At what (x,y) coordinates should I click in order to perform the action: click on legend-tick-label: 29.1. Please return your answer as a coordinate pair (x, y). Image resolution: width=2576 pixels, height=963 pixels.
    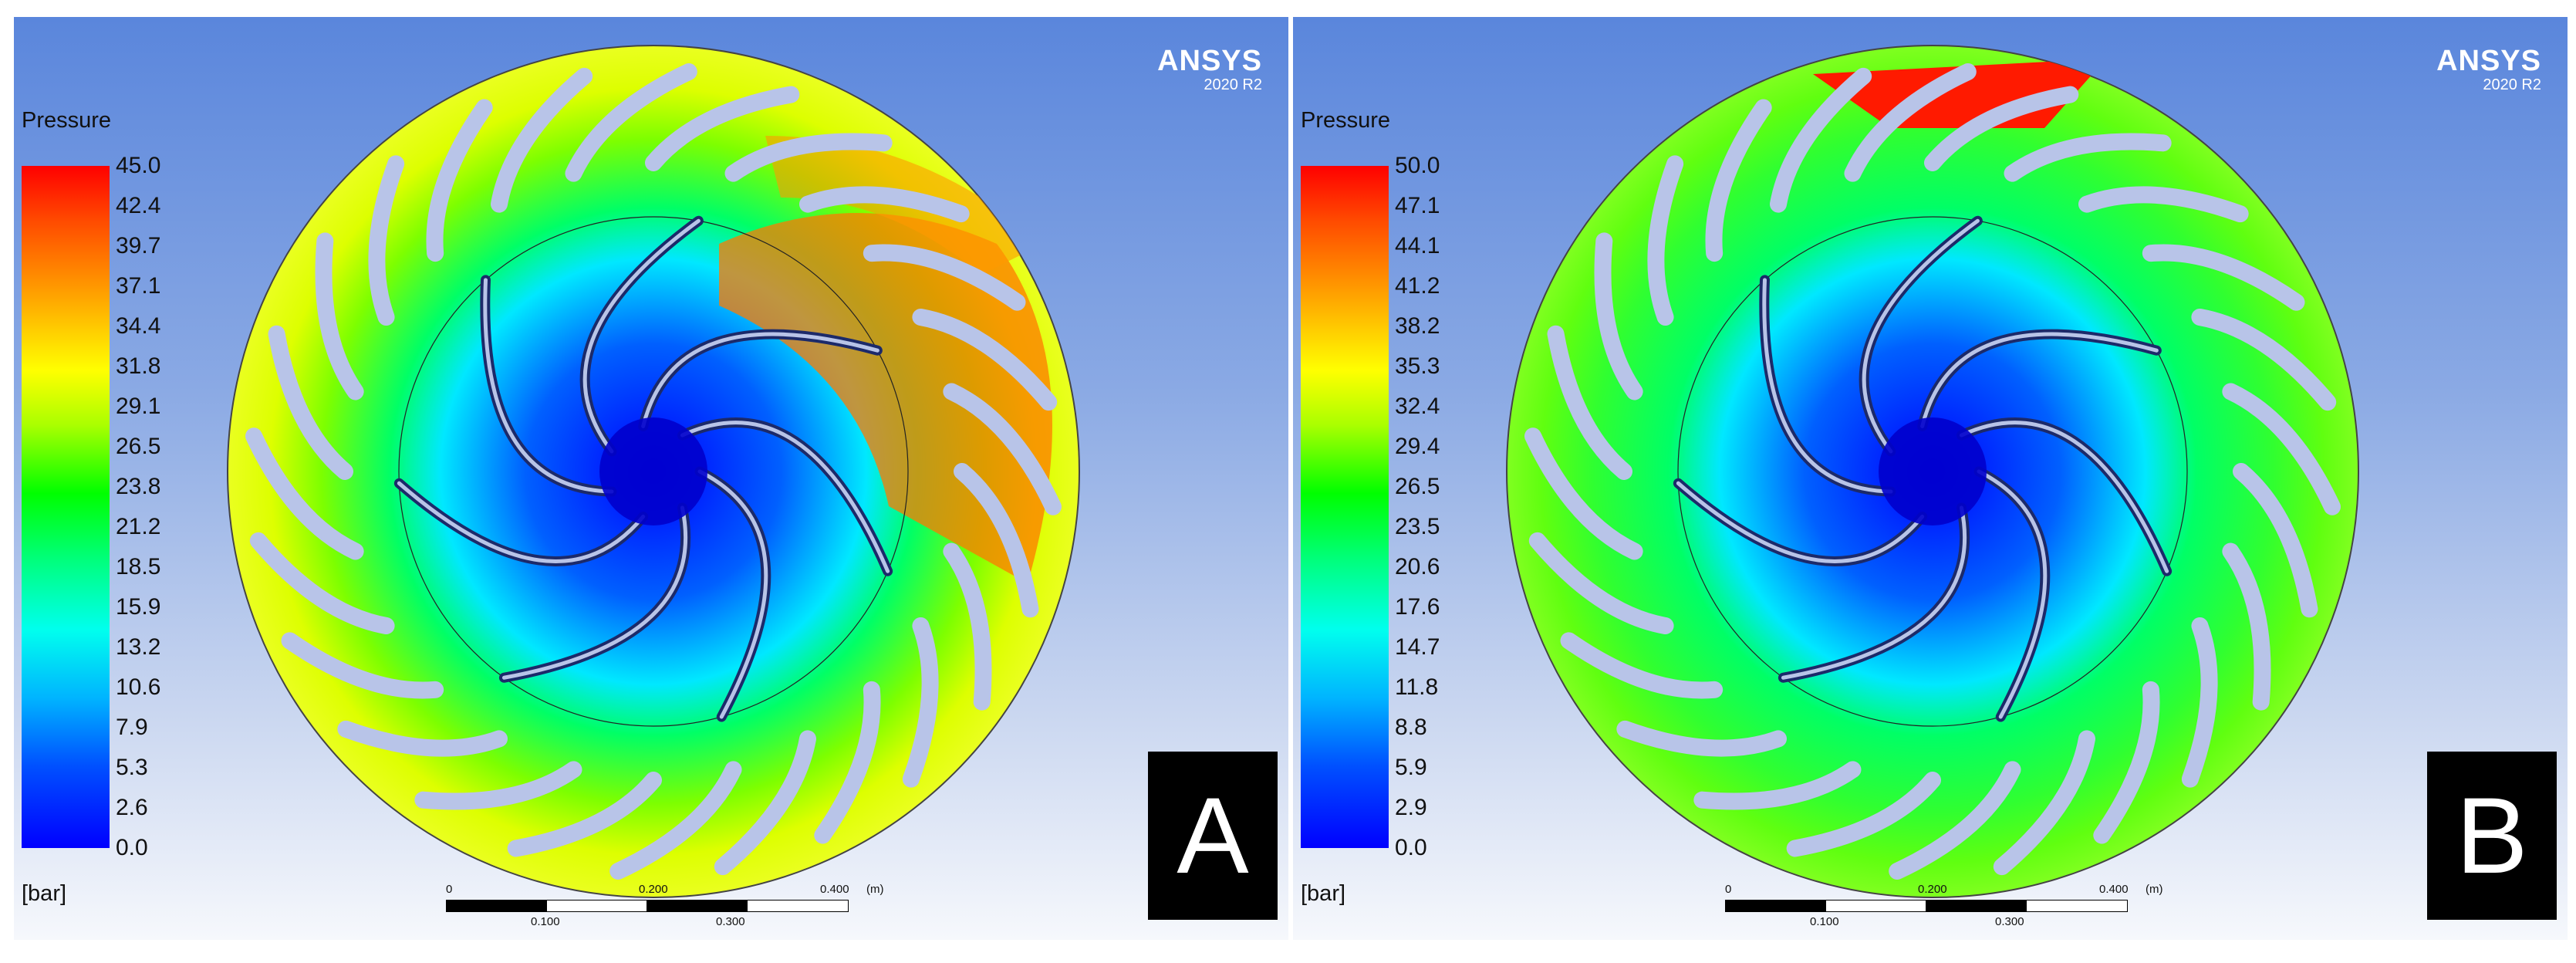
    Looking at the image, I should click on (138, 406).